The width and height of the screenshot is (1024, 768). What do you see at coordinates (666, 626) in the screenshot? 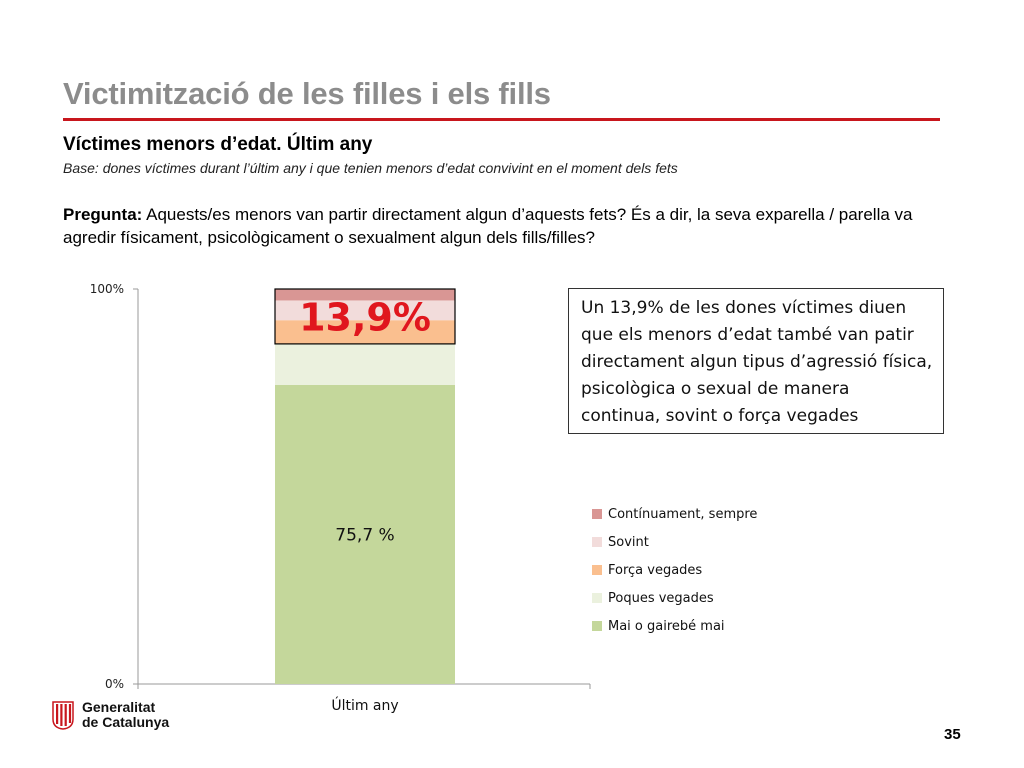
I see `legend-label: Mai o gairebé mai` at bounding box center [666, 626].